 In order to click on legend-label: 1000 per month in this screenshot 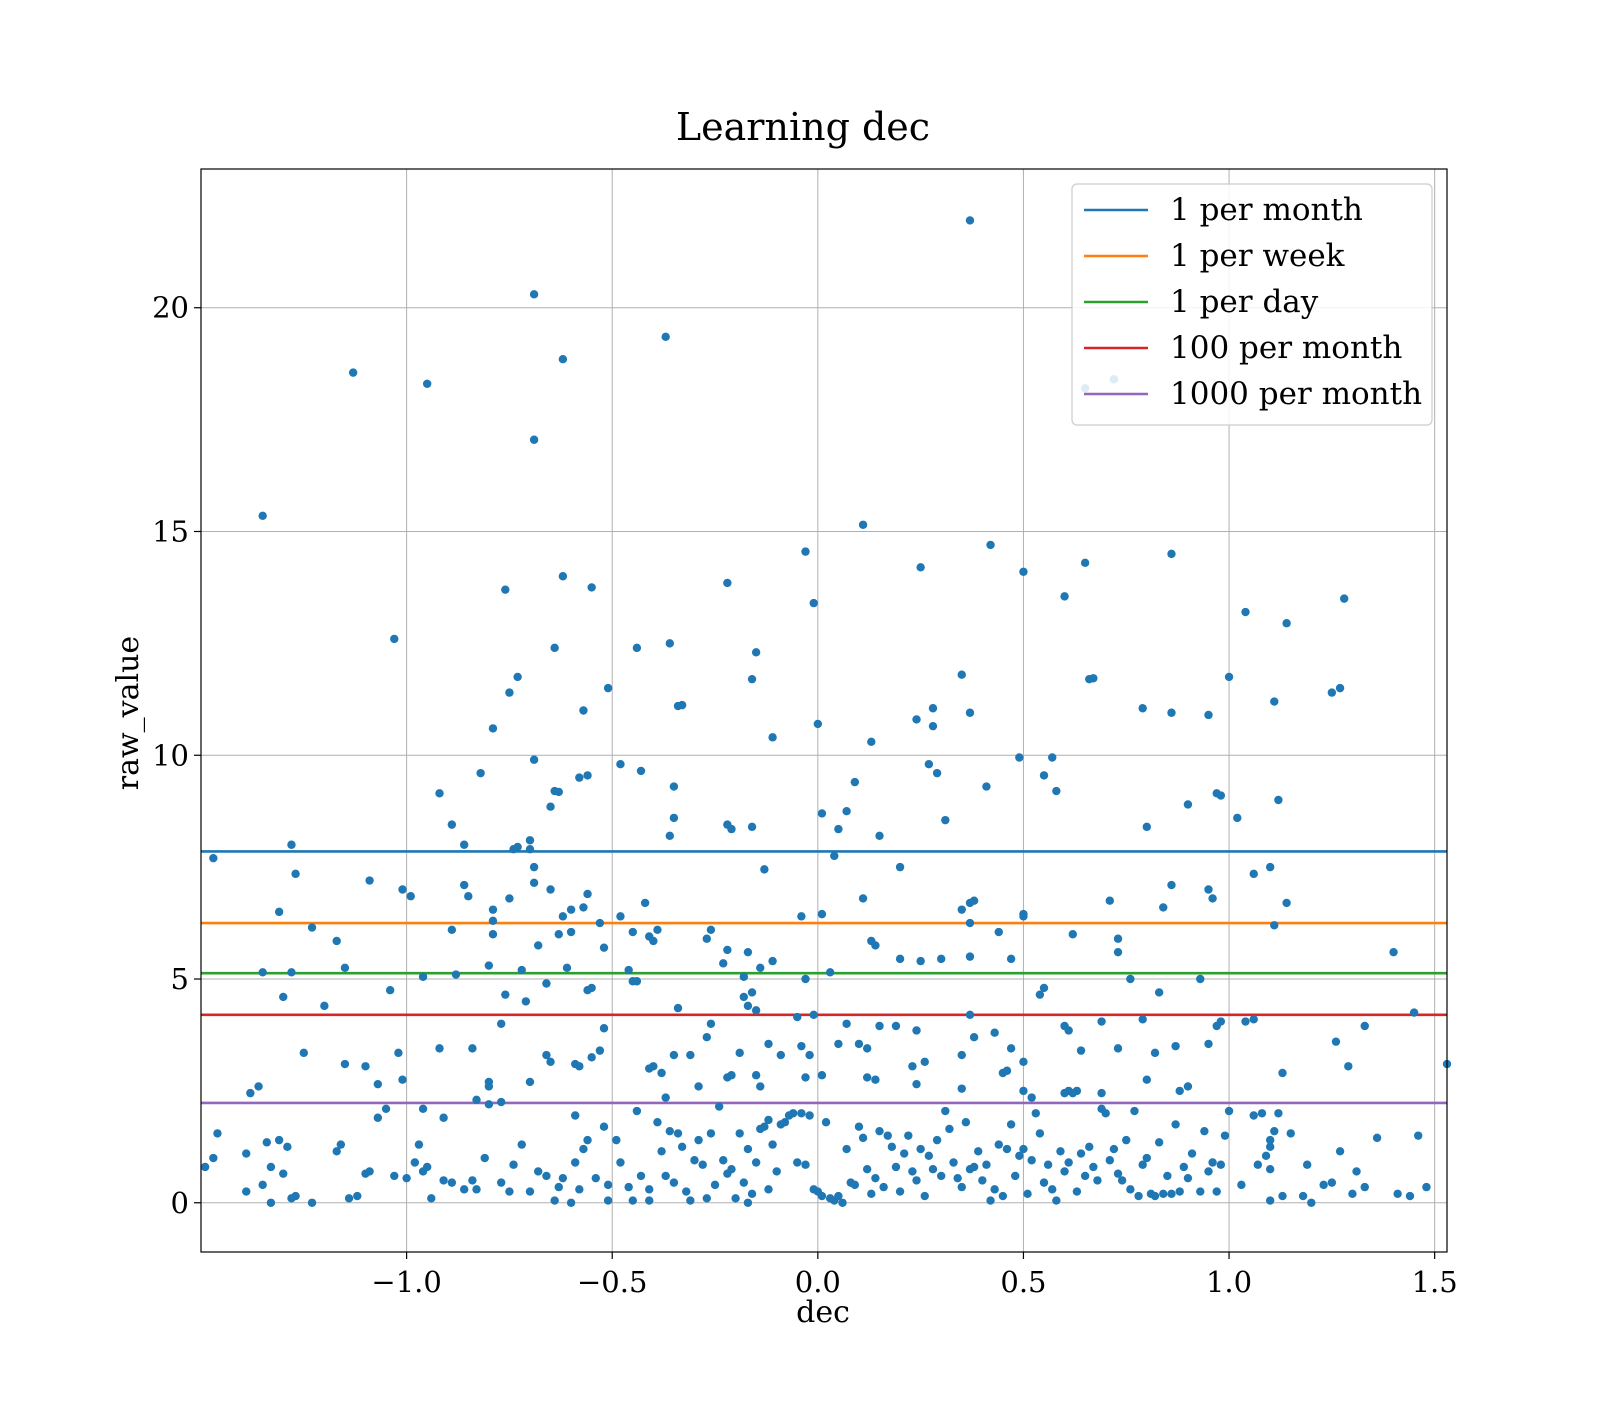, I will do `click(1296, 394)`.